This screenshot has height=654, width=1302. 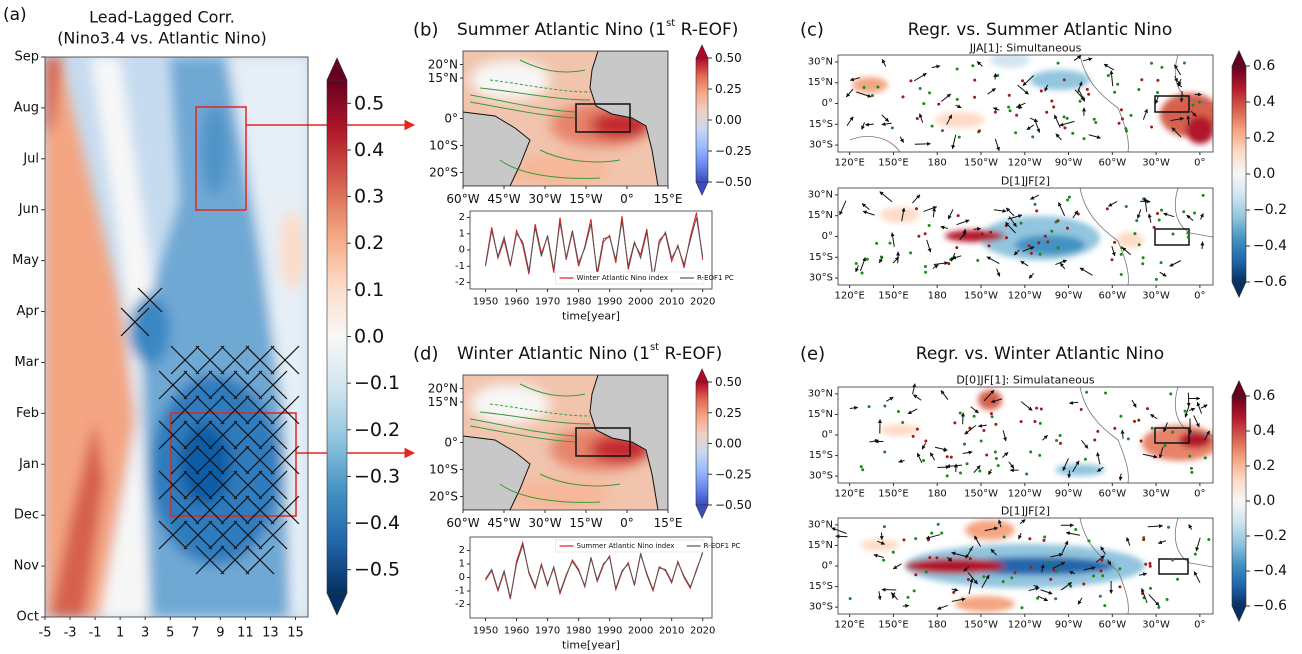 What do you see at coordinates (30, 158) in the screenshot?
I see `y-tick-label: Jul` at bounding box center [30, 158].